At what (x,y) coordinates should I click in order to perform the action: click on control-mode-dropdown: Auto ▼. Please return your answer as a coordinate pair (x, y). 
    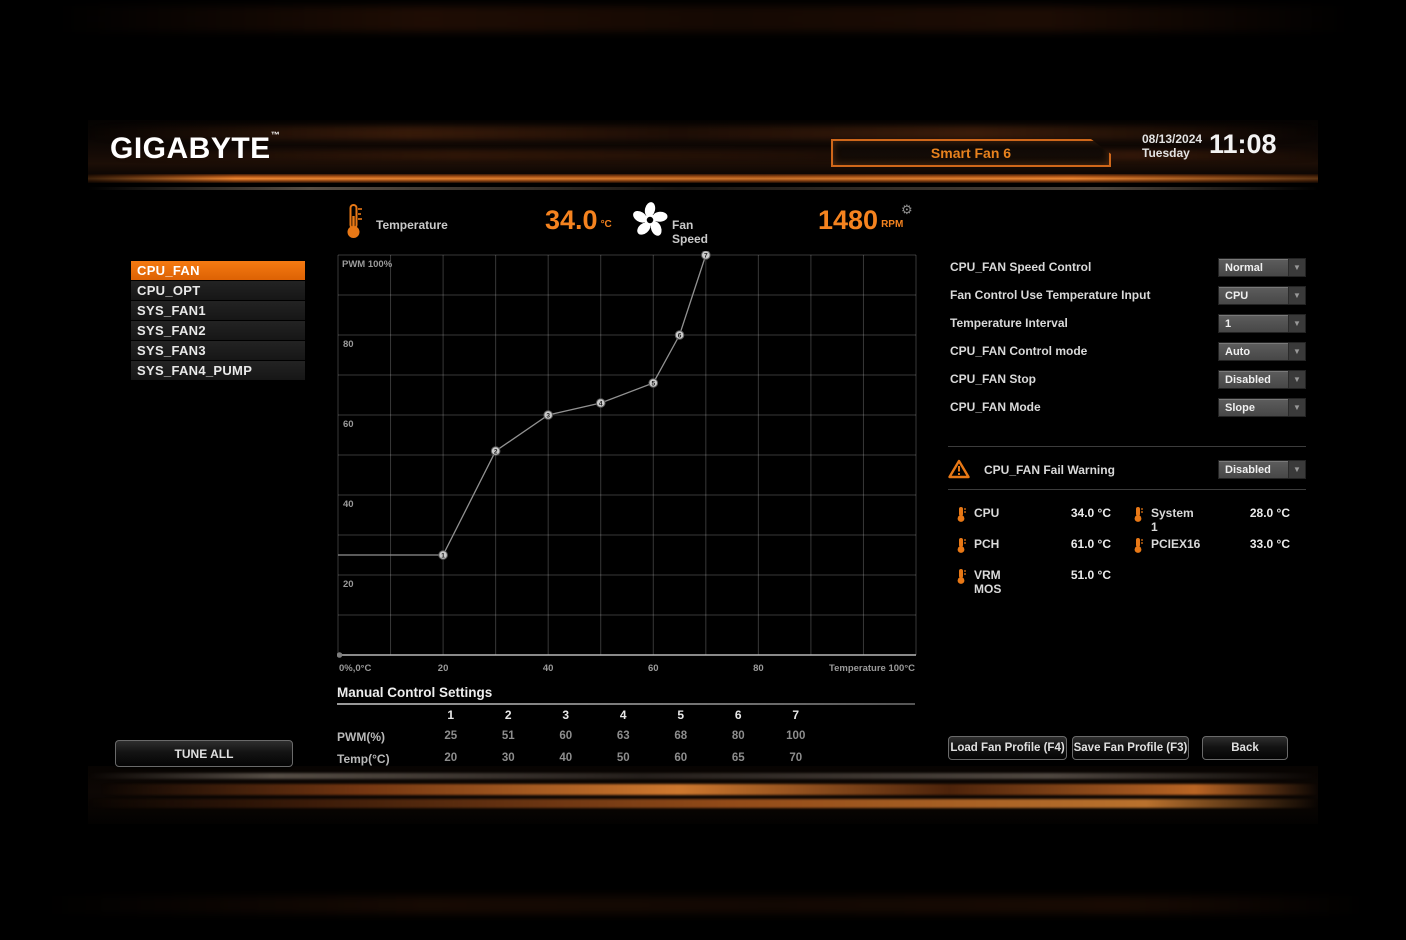
    Looking at the image, I should click on (1262, 351).